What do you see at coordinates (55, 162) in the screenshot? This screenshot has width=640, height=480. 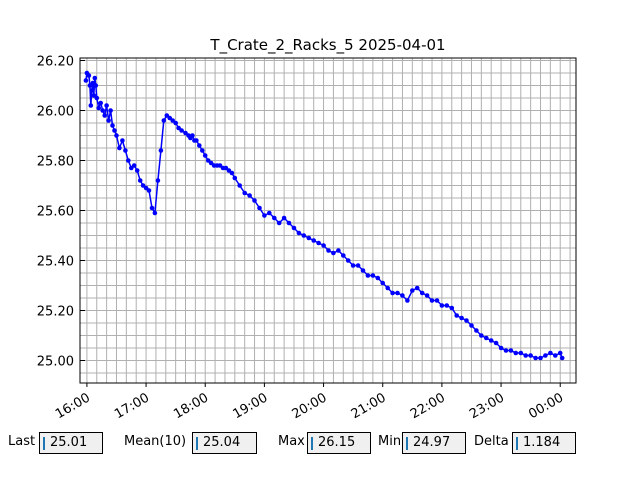 I see `y-tick-label: 25.80` at bounding box center [55, 162].